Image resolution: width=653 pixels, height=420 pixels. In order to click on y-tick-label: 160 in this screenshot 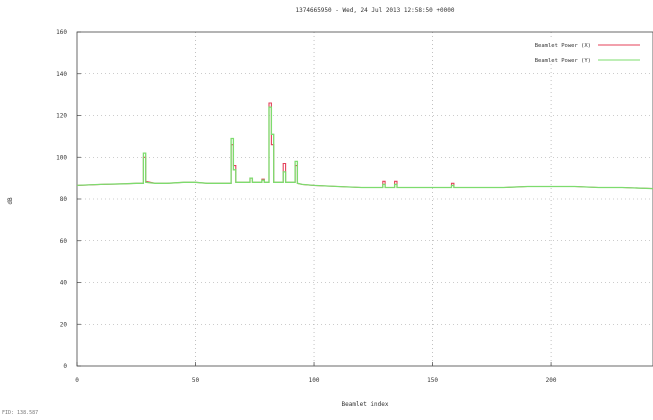, I will do `click(61, 32)`.